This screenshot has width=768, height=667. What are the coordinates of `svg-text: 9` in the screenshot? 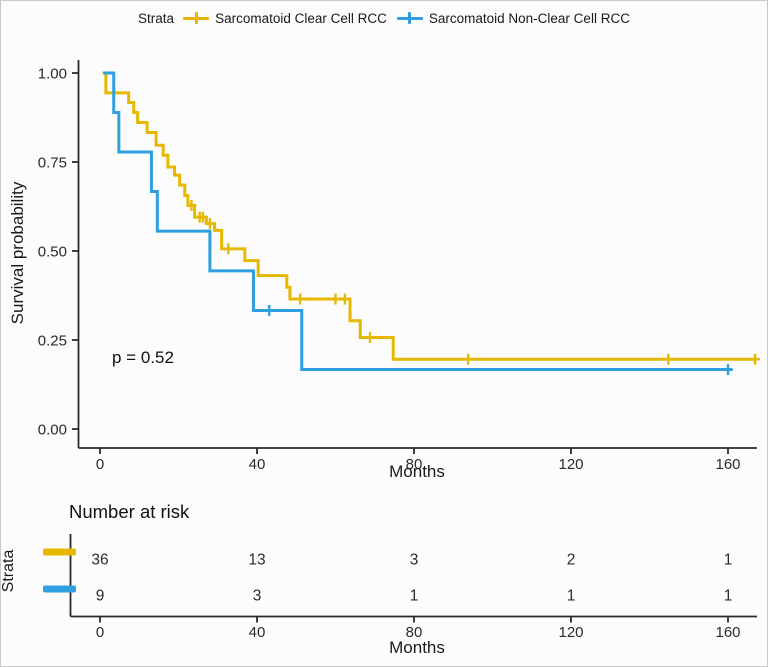 It's located at (100, 596).